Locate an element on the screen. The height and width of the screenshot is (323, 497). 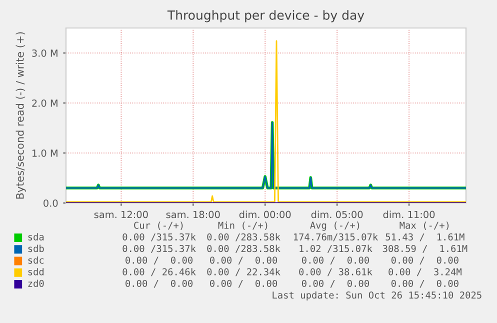
text: Min (-/+) is located at coordinates (243, 226).